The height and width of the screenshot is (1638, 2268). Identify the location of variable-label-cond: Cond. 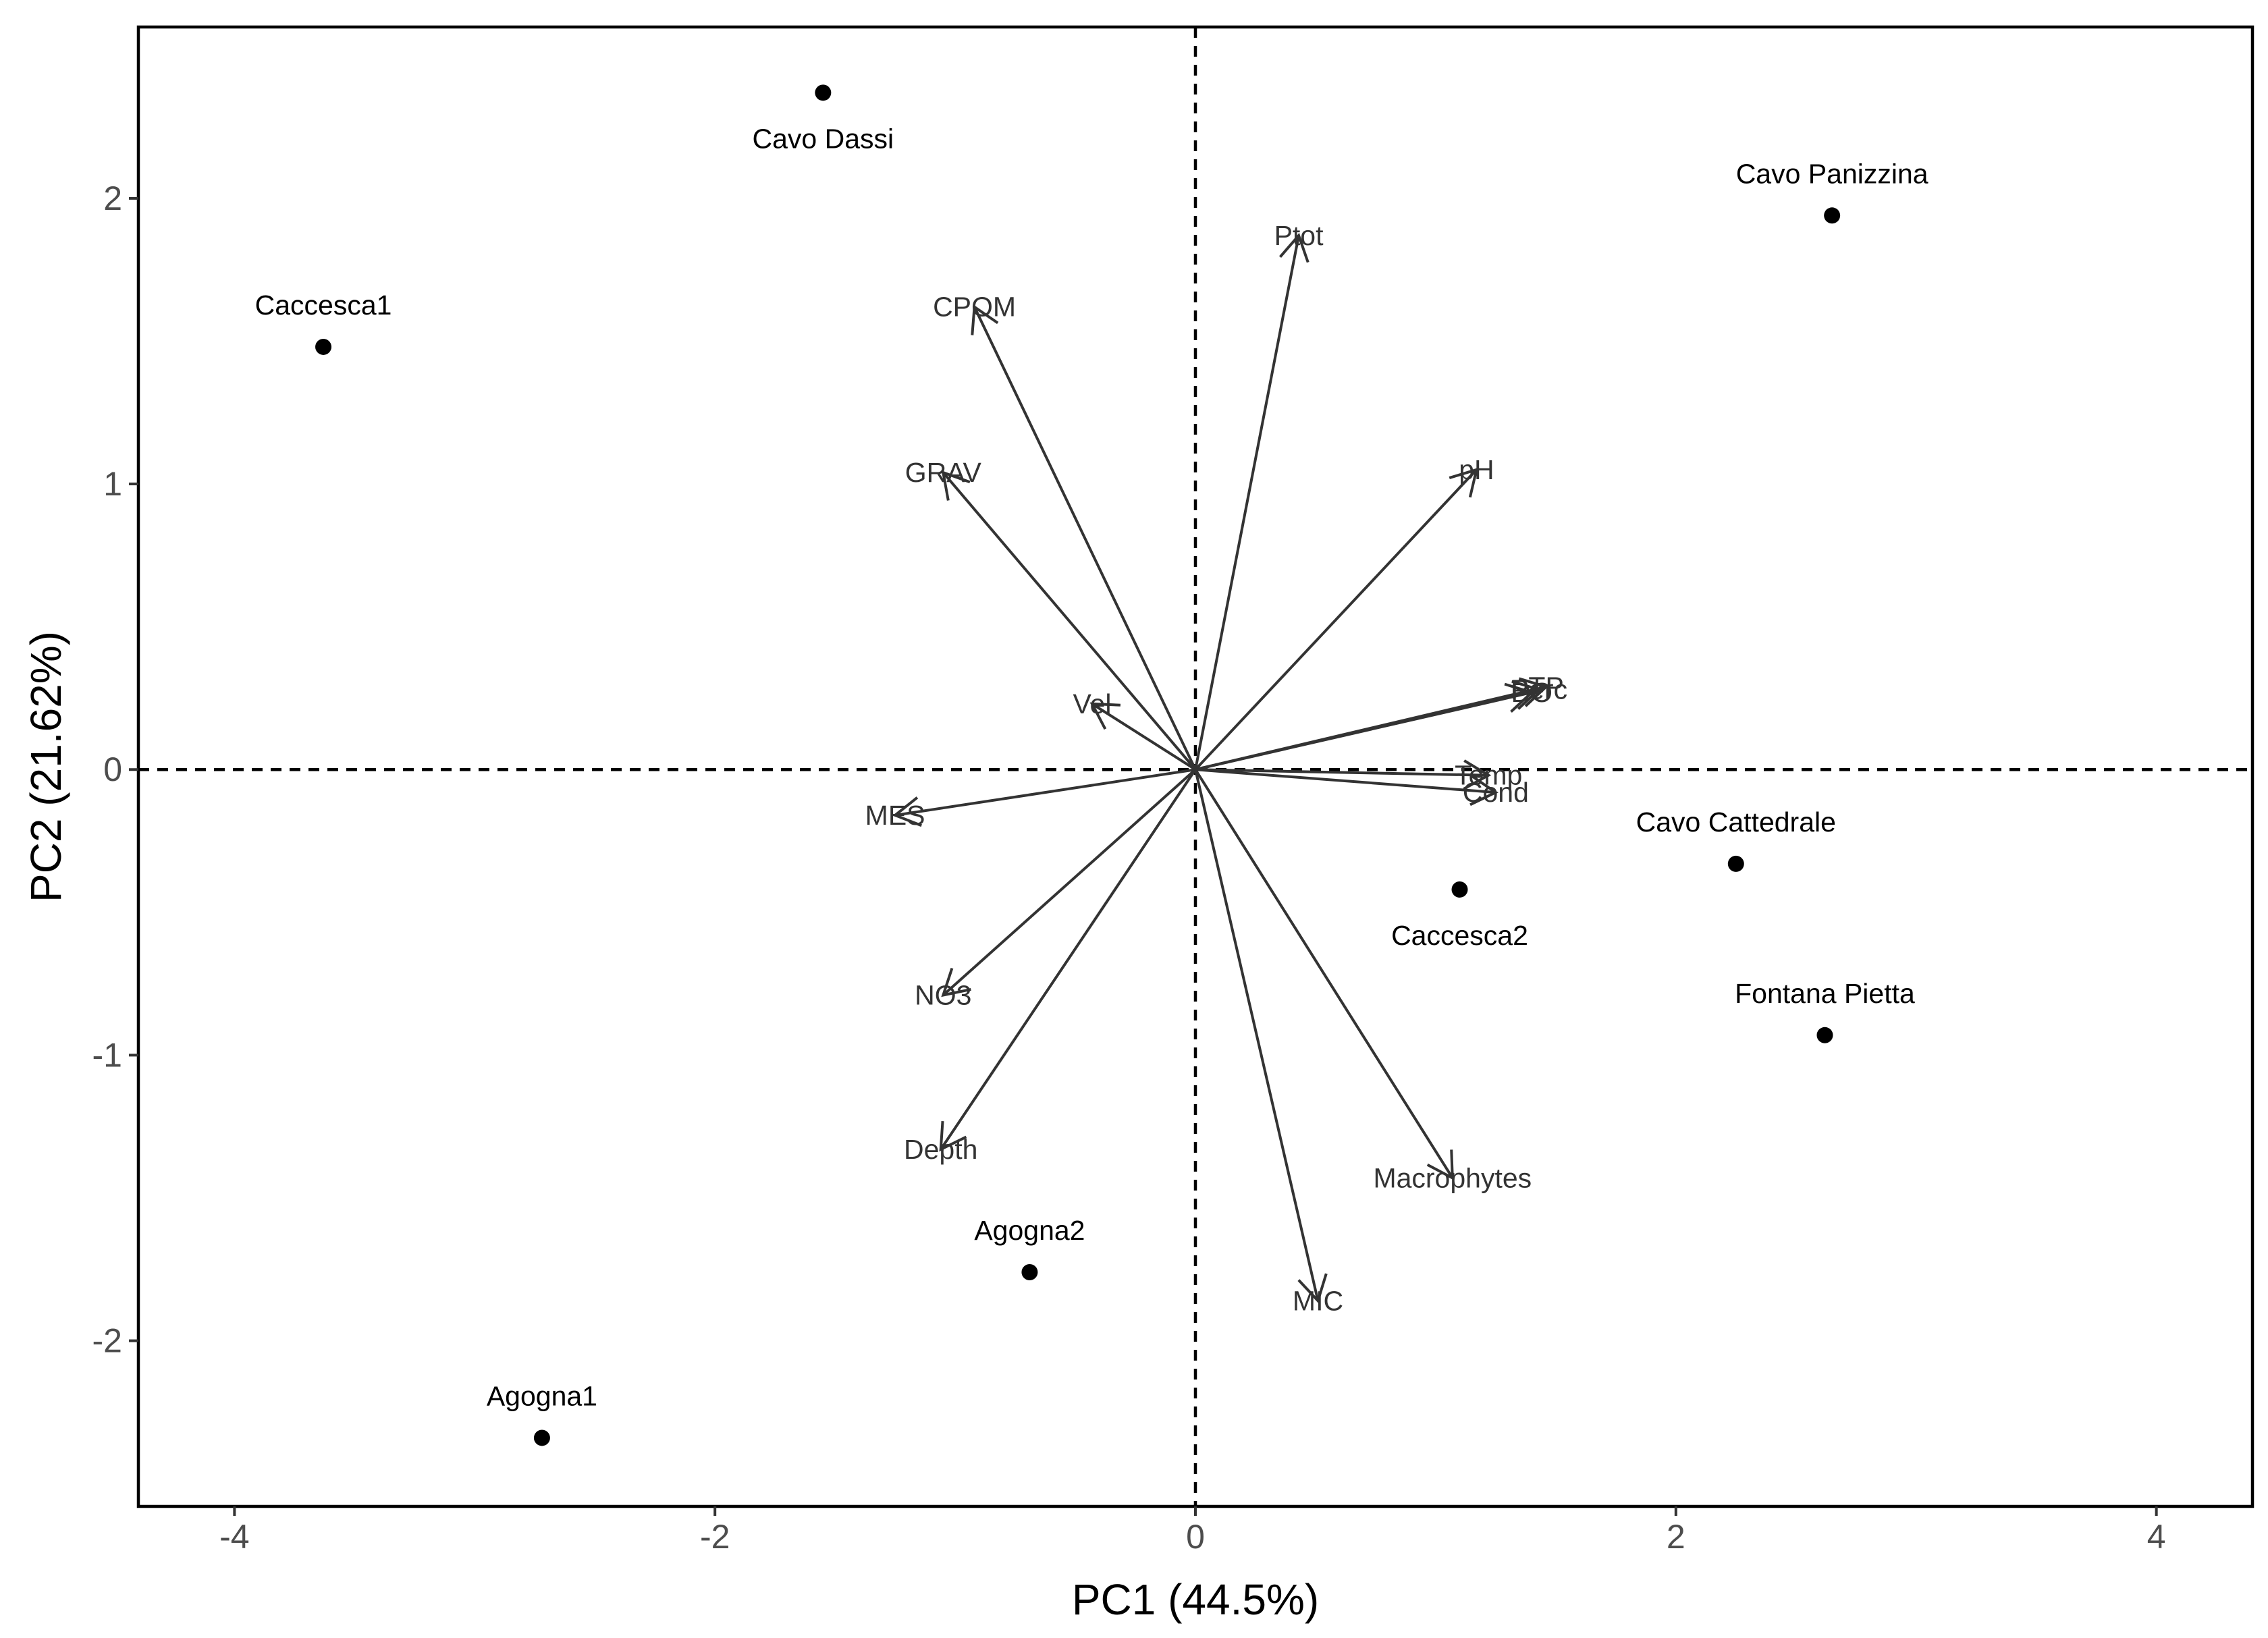
(1496, 792).